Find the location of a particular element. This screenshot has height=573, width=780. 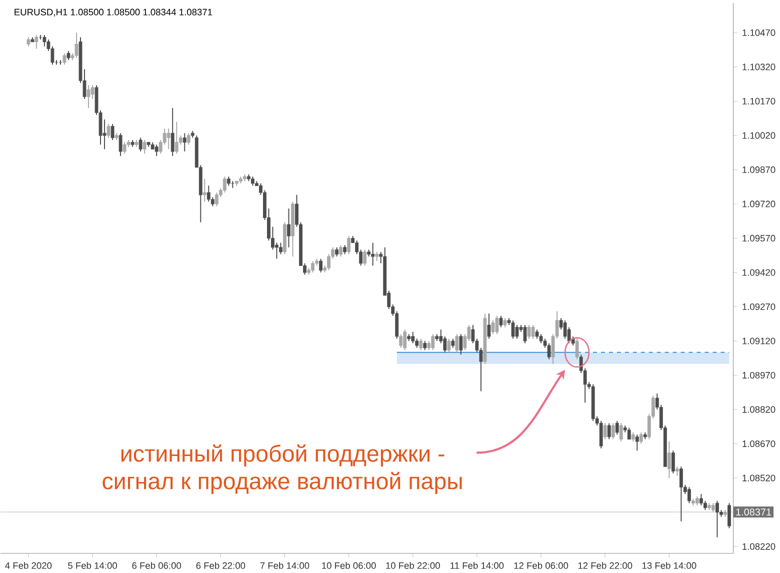

x-tick-label: 12 Feb 06:00 is located at coordinates (541, 565).